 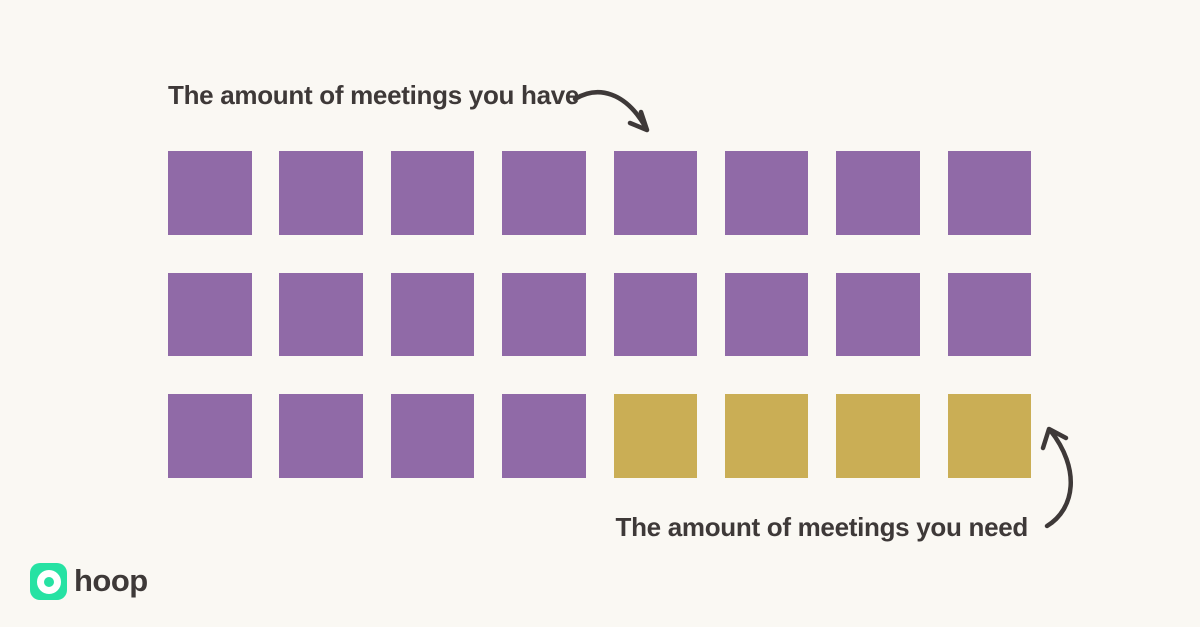 I want to click on hoop-ring-icon, so click(x=48, y=581).